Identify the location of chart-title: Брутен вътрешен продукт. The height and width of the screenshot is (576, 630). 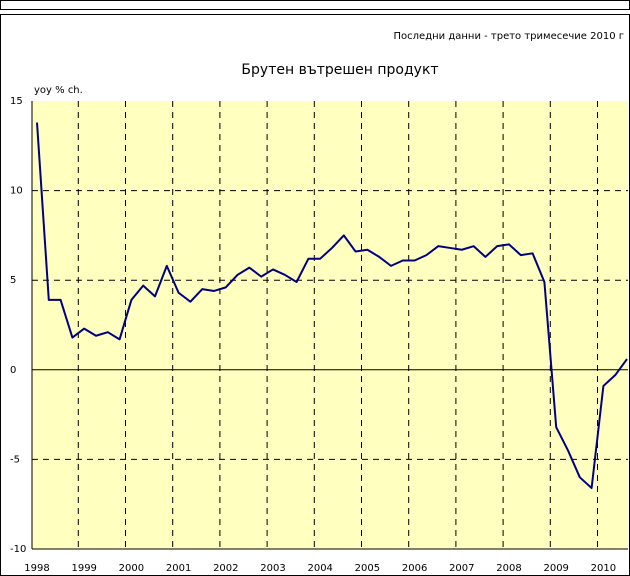
(339, 70).